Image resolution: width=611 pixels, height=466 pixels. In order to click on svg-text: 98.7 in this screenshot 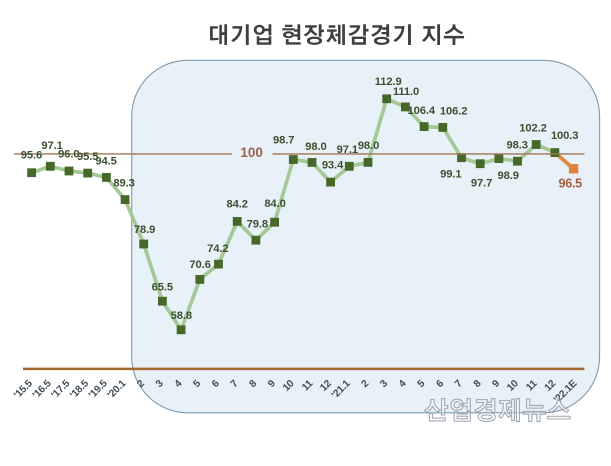, I will do `click(283, 140)`.